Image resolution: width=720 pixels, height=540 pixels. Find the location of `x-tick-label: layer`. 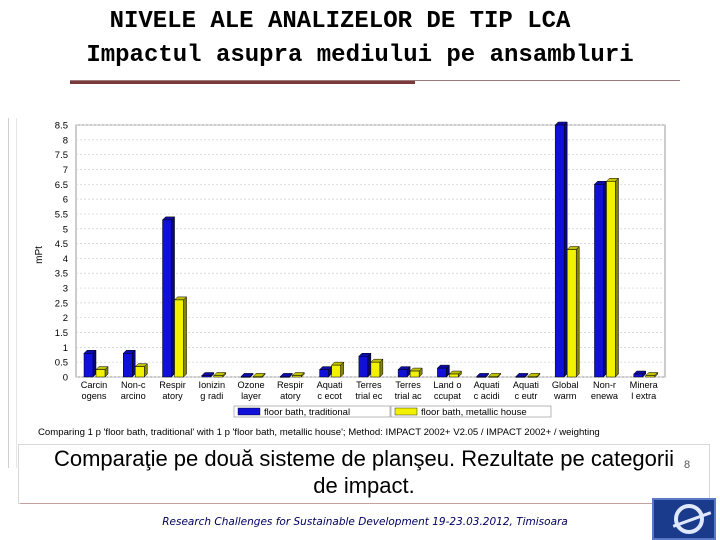

x-tick-label: layer is located at coordinates (251, 396).